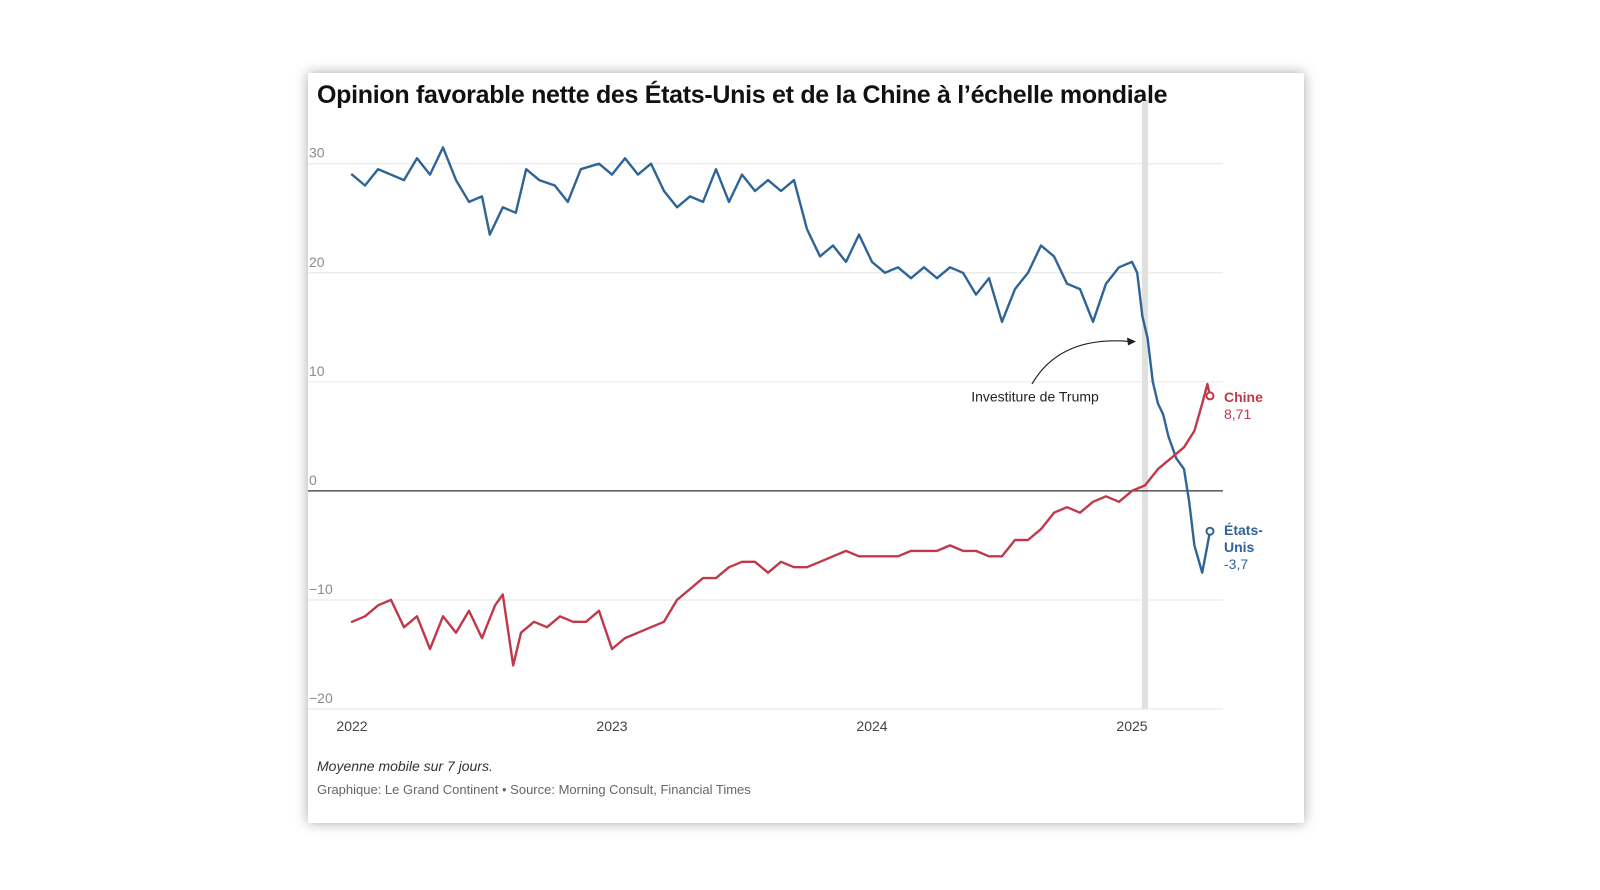 This screenshot has height=890, width=1600. Describe the element at coordinates (1210, 396) in the screenshot. I see `china-end-marker` at that location.